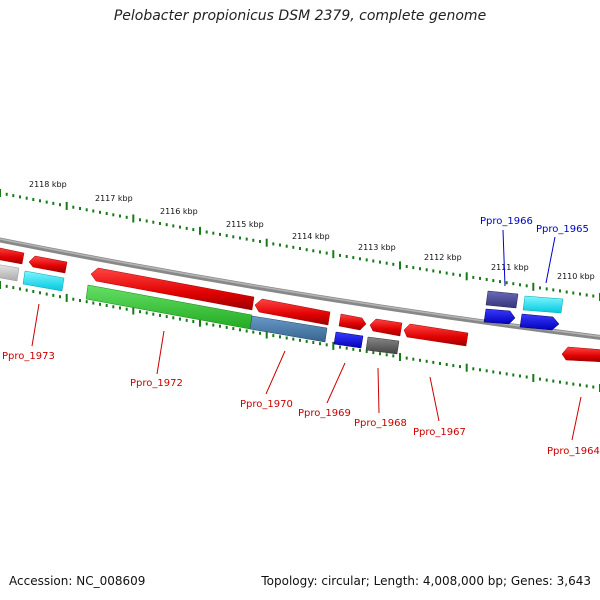  Describe the element at coordinates (179, 211) in the screenshot. I see `scale-label-2116: 2116 kbp` at that location.